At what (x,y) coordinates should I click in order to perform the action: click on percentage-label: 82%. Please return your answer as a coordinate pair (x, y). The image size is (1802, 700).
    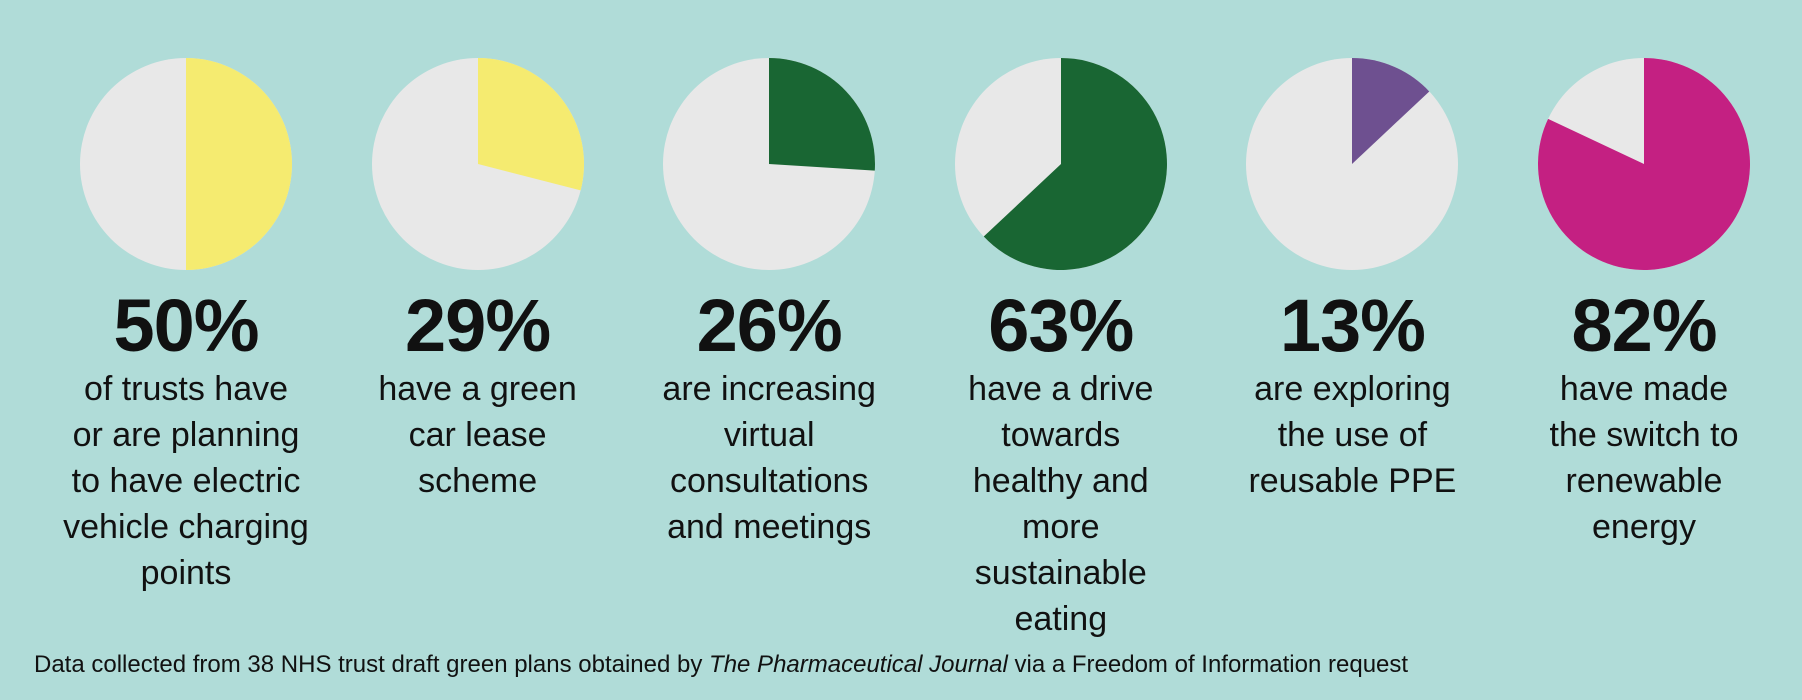
    Looking at the image, I should click on (1644, 325).